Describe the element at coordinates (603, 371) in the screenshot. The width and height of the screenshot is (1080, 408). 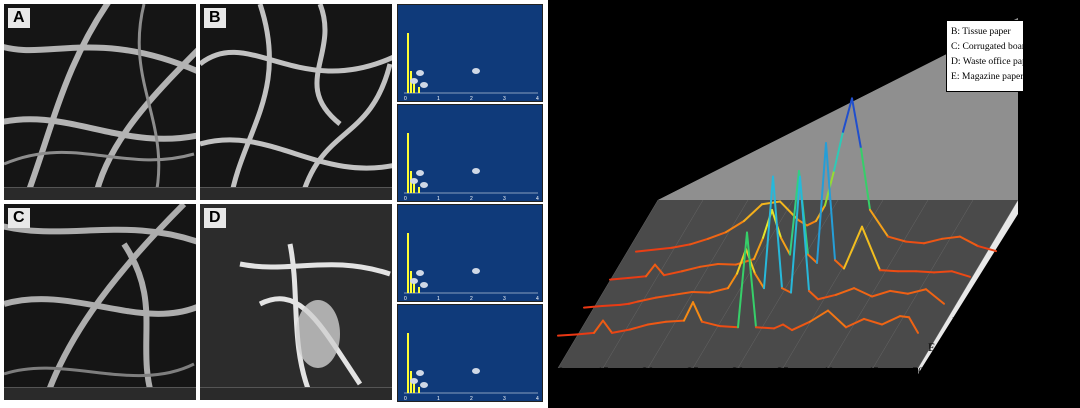
I see `x-tick-label: 15` at that location.